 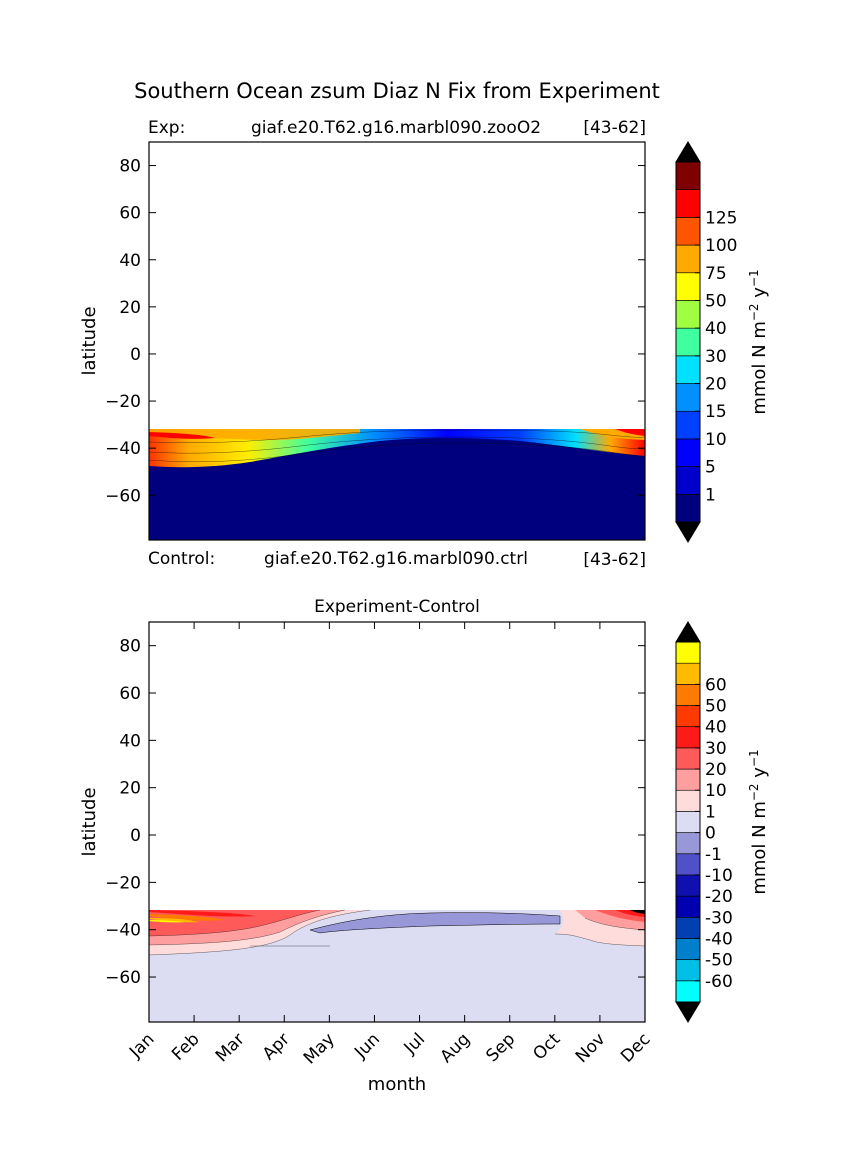 I want to click on exp-case-name: giaf.e20.T62.g16.marbl090.zooO2, so click(x=396, y=128).